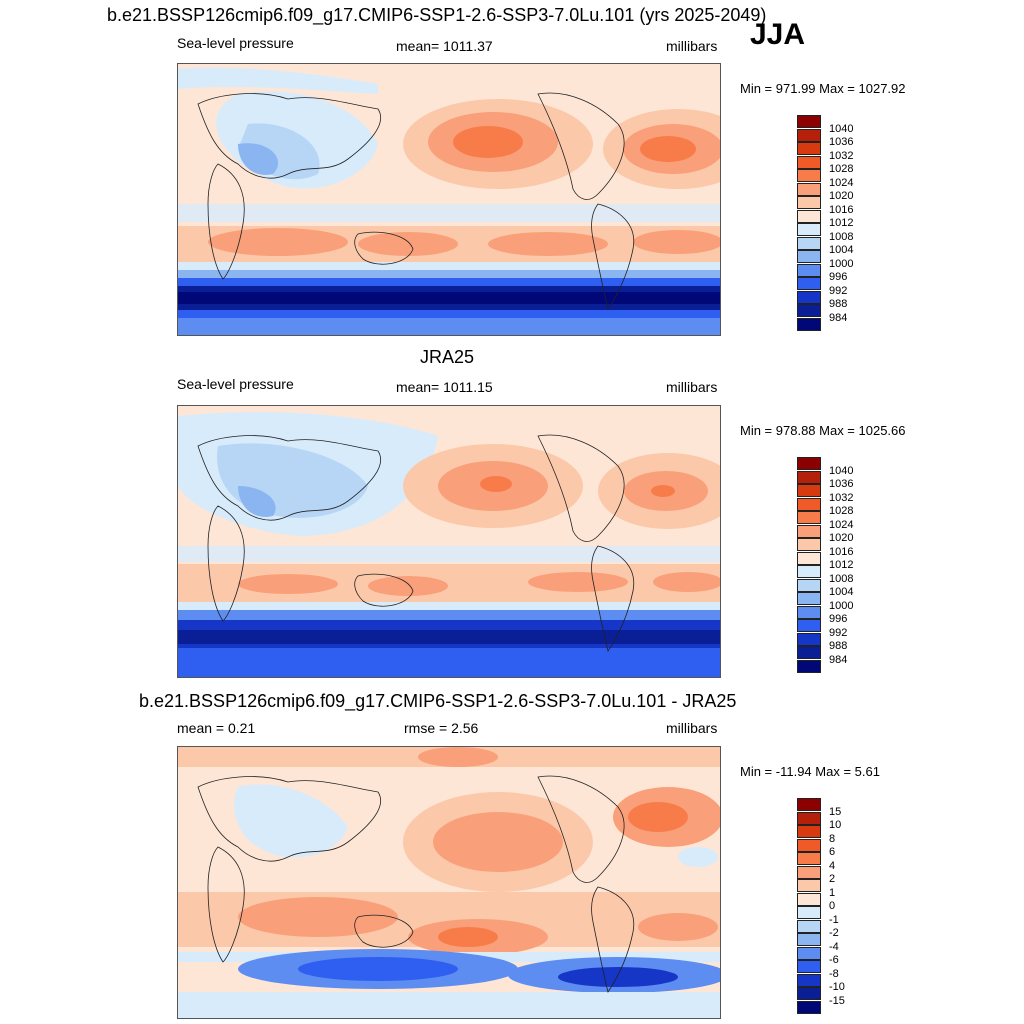 The width and height of the screenshot is (1024, 1024). Describe the element at coordinates (835, 825) in the screenshot. I see `colorbar-label: 10` at that location.